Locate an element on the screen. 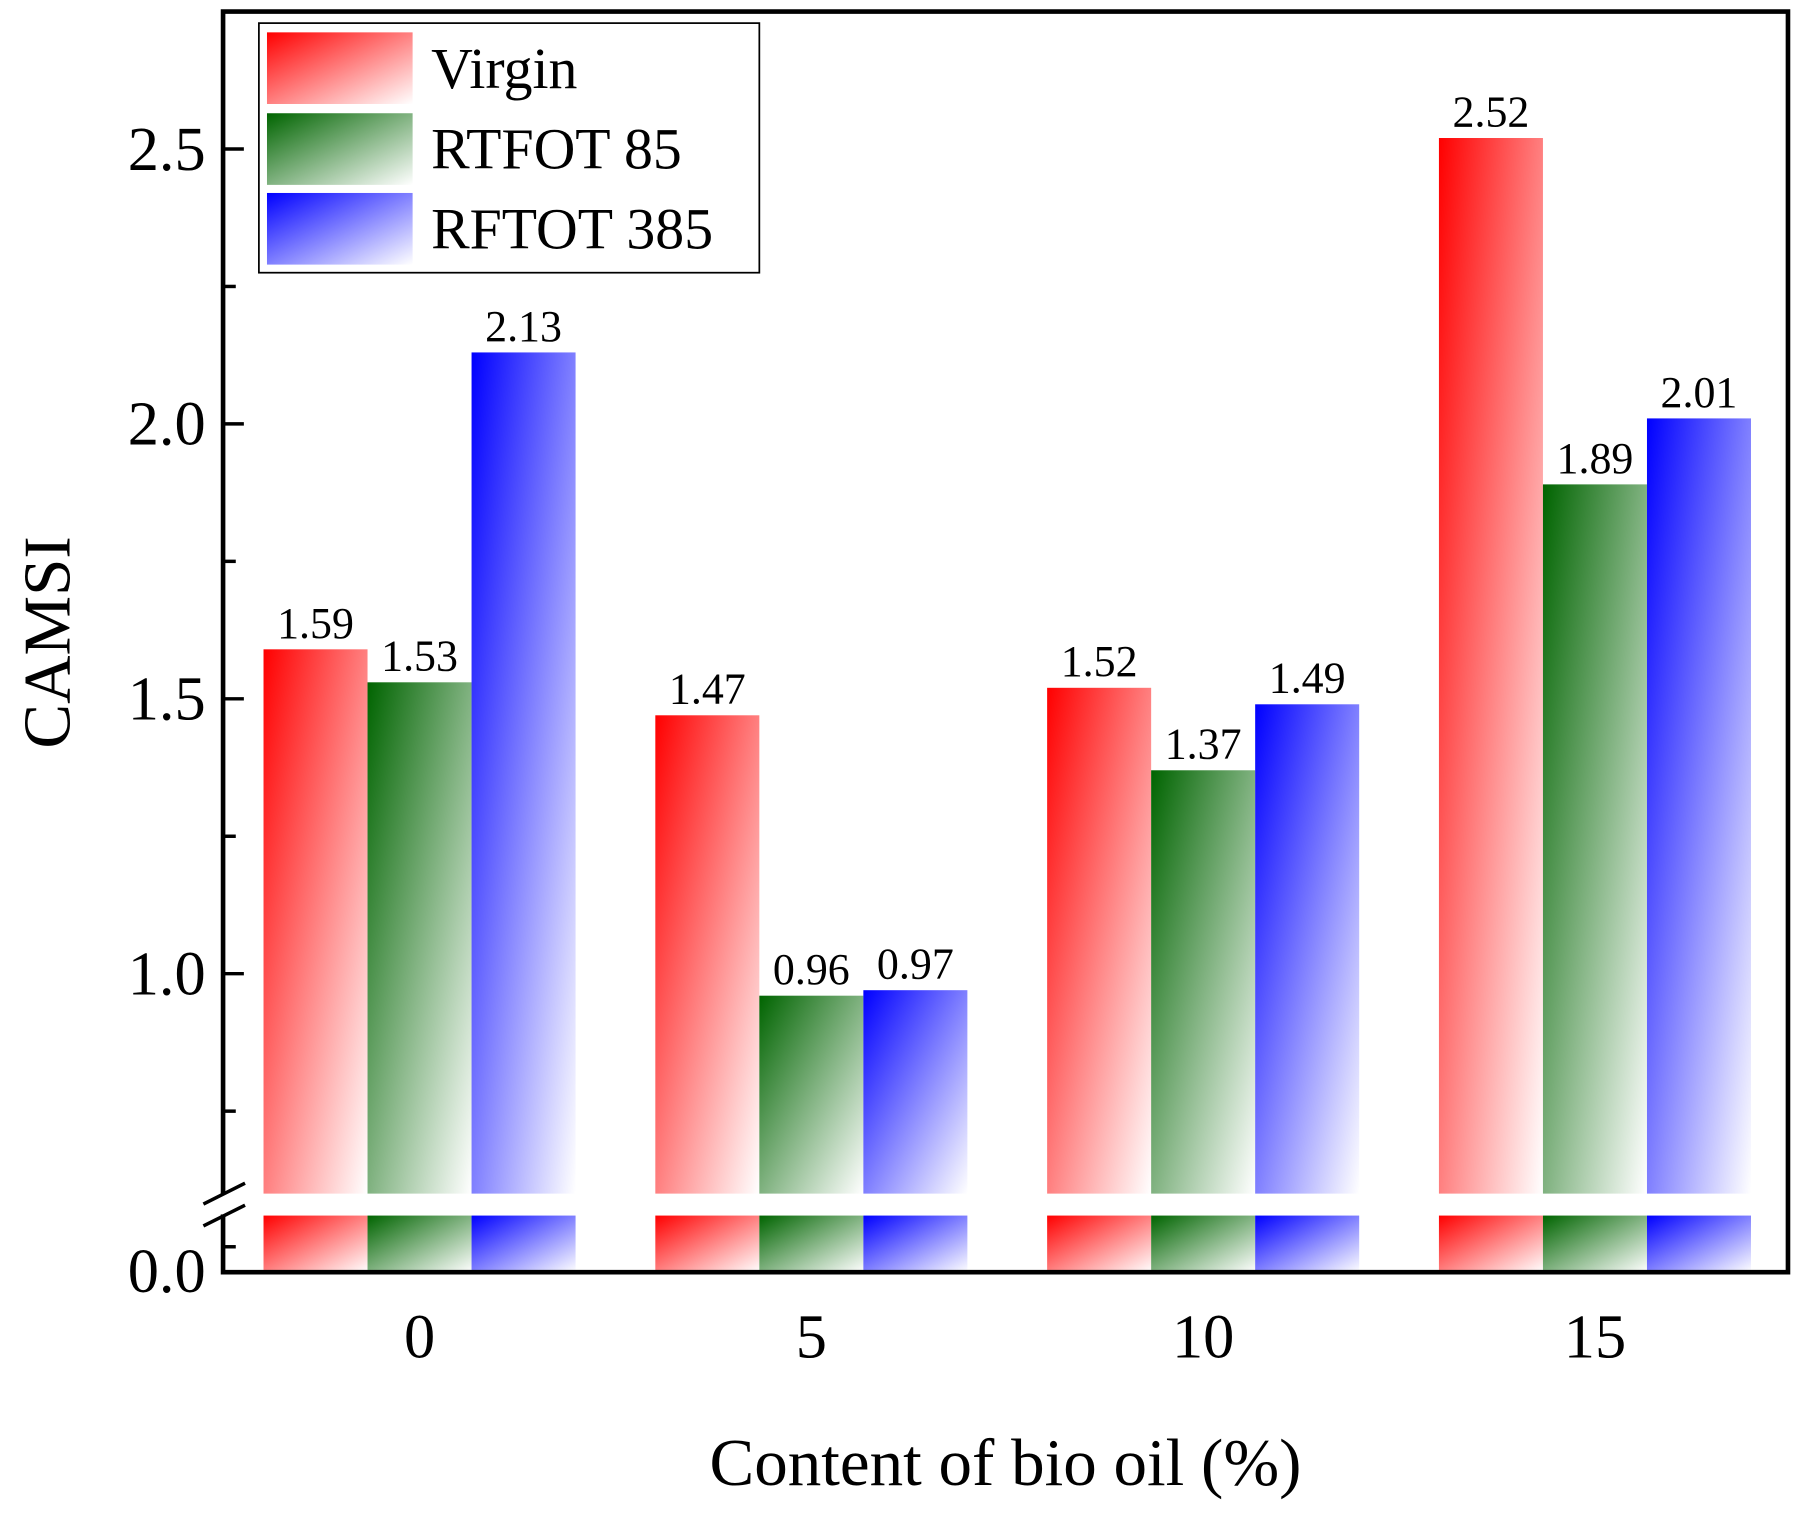  value-label: 1.37 is located at coordinates (1203, 745).